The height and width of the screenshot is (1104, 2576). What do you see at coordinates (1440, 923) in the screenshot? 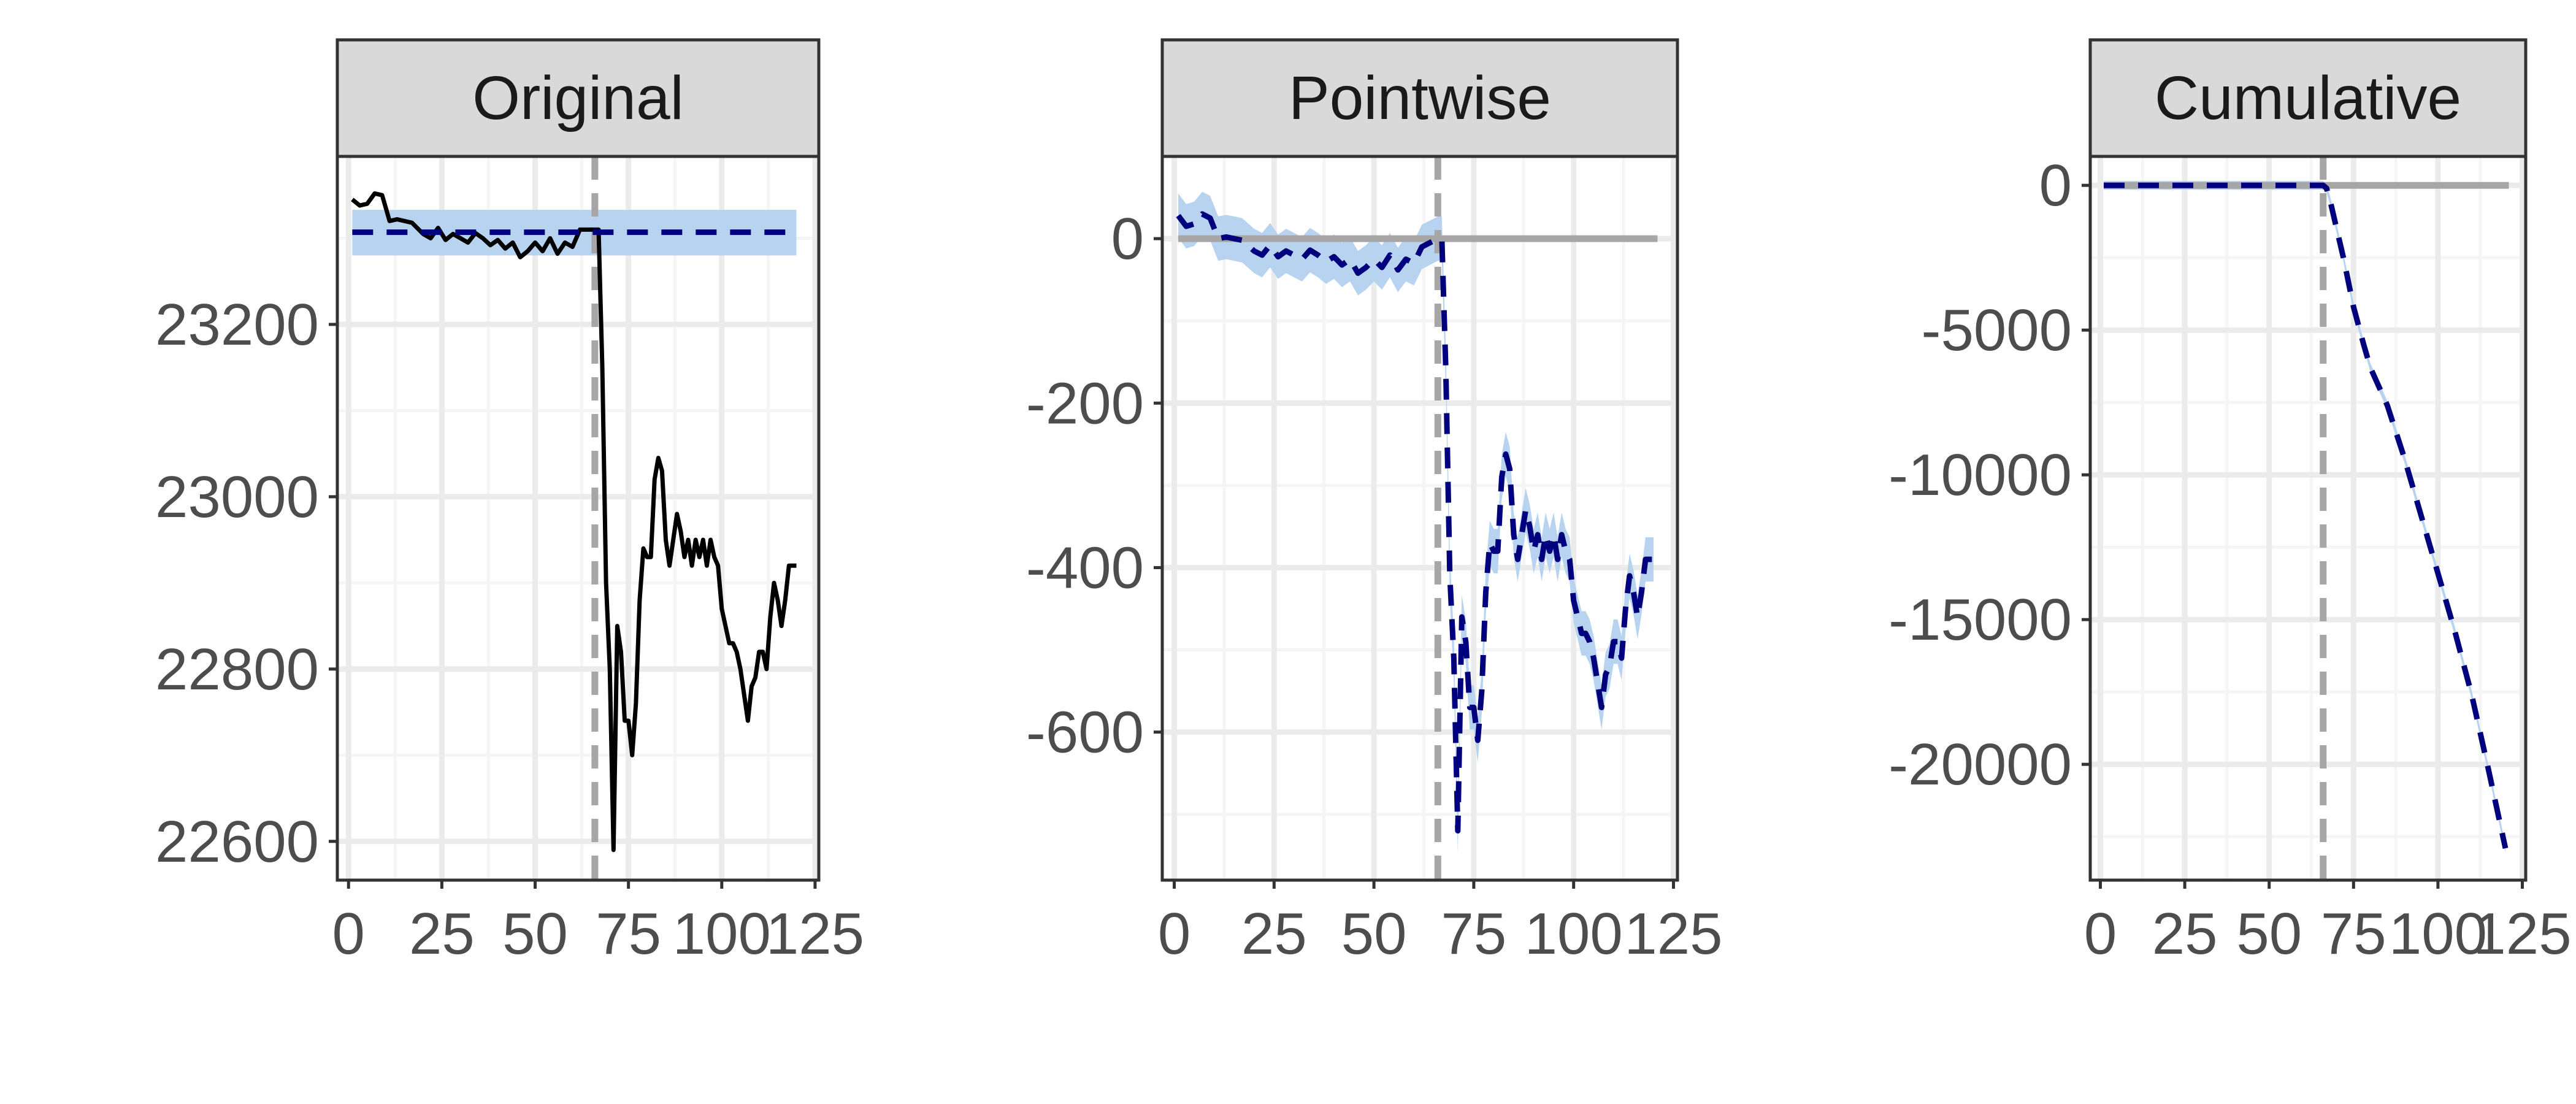
I see `pointwise-x-axis: 0 25 50 75 100 125` at bounding box center [1440, 923].